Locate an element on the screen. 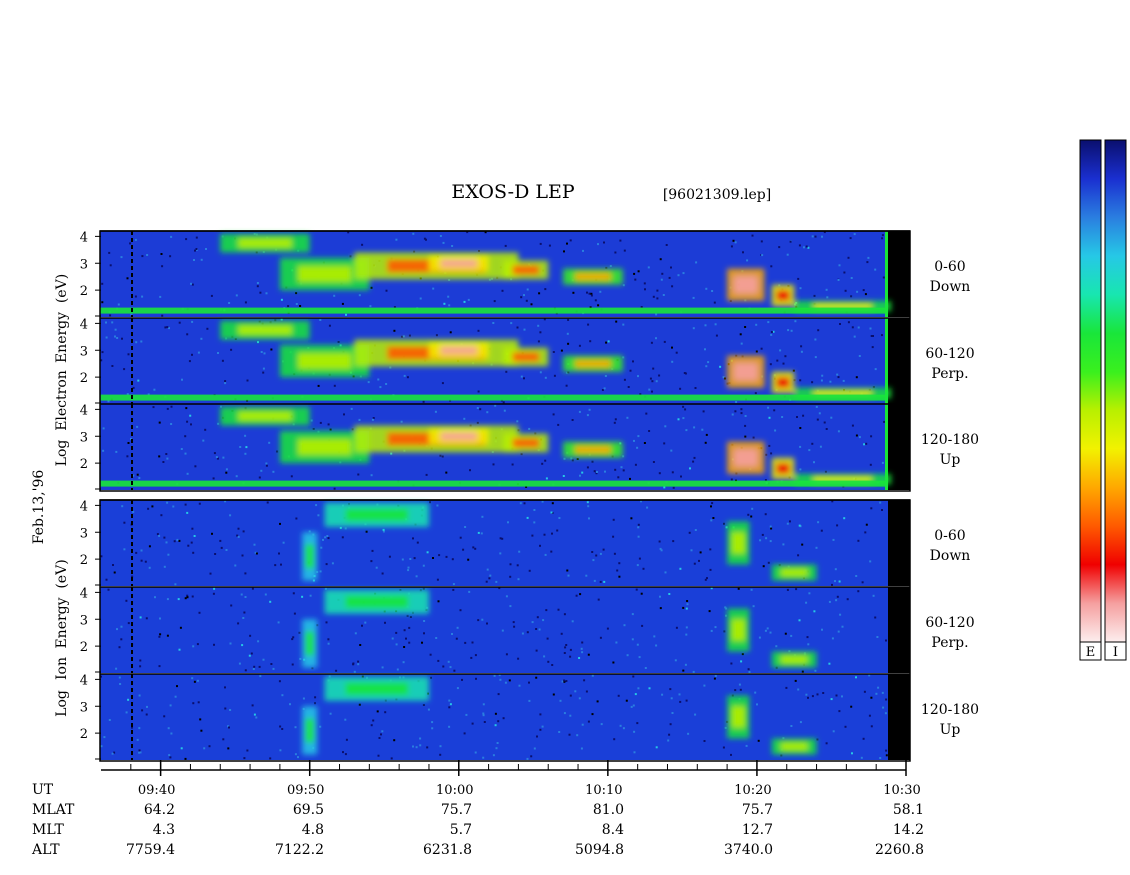 This screenshot has width=1130, height=875. y-axis-label: Energy is located at coordinates (62, 337).